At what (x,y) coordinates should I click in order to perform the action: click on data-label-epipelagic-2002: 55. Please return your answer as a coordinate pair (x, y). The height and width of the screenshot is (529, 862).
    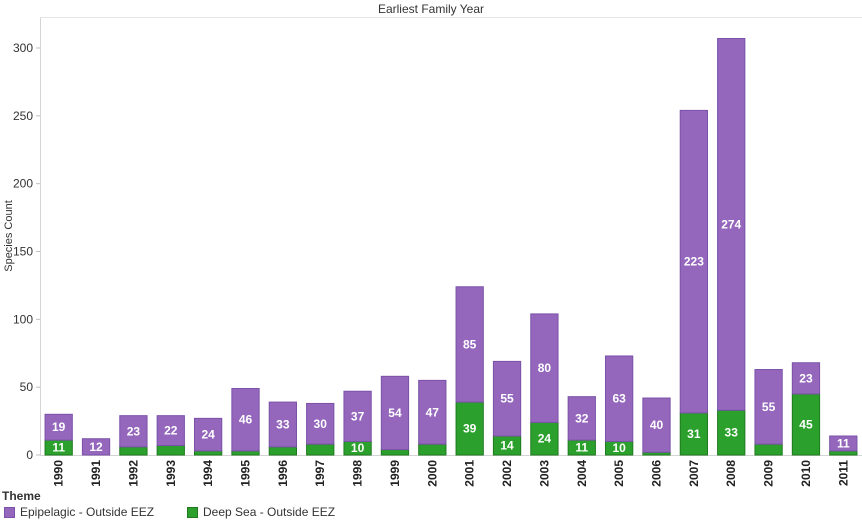
    Looking at the image, I should click on (507, 399).